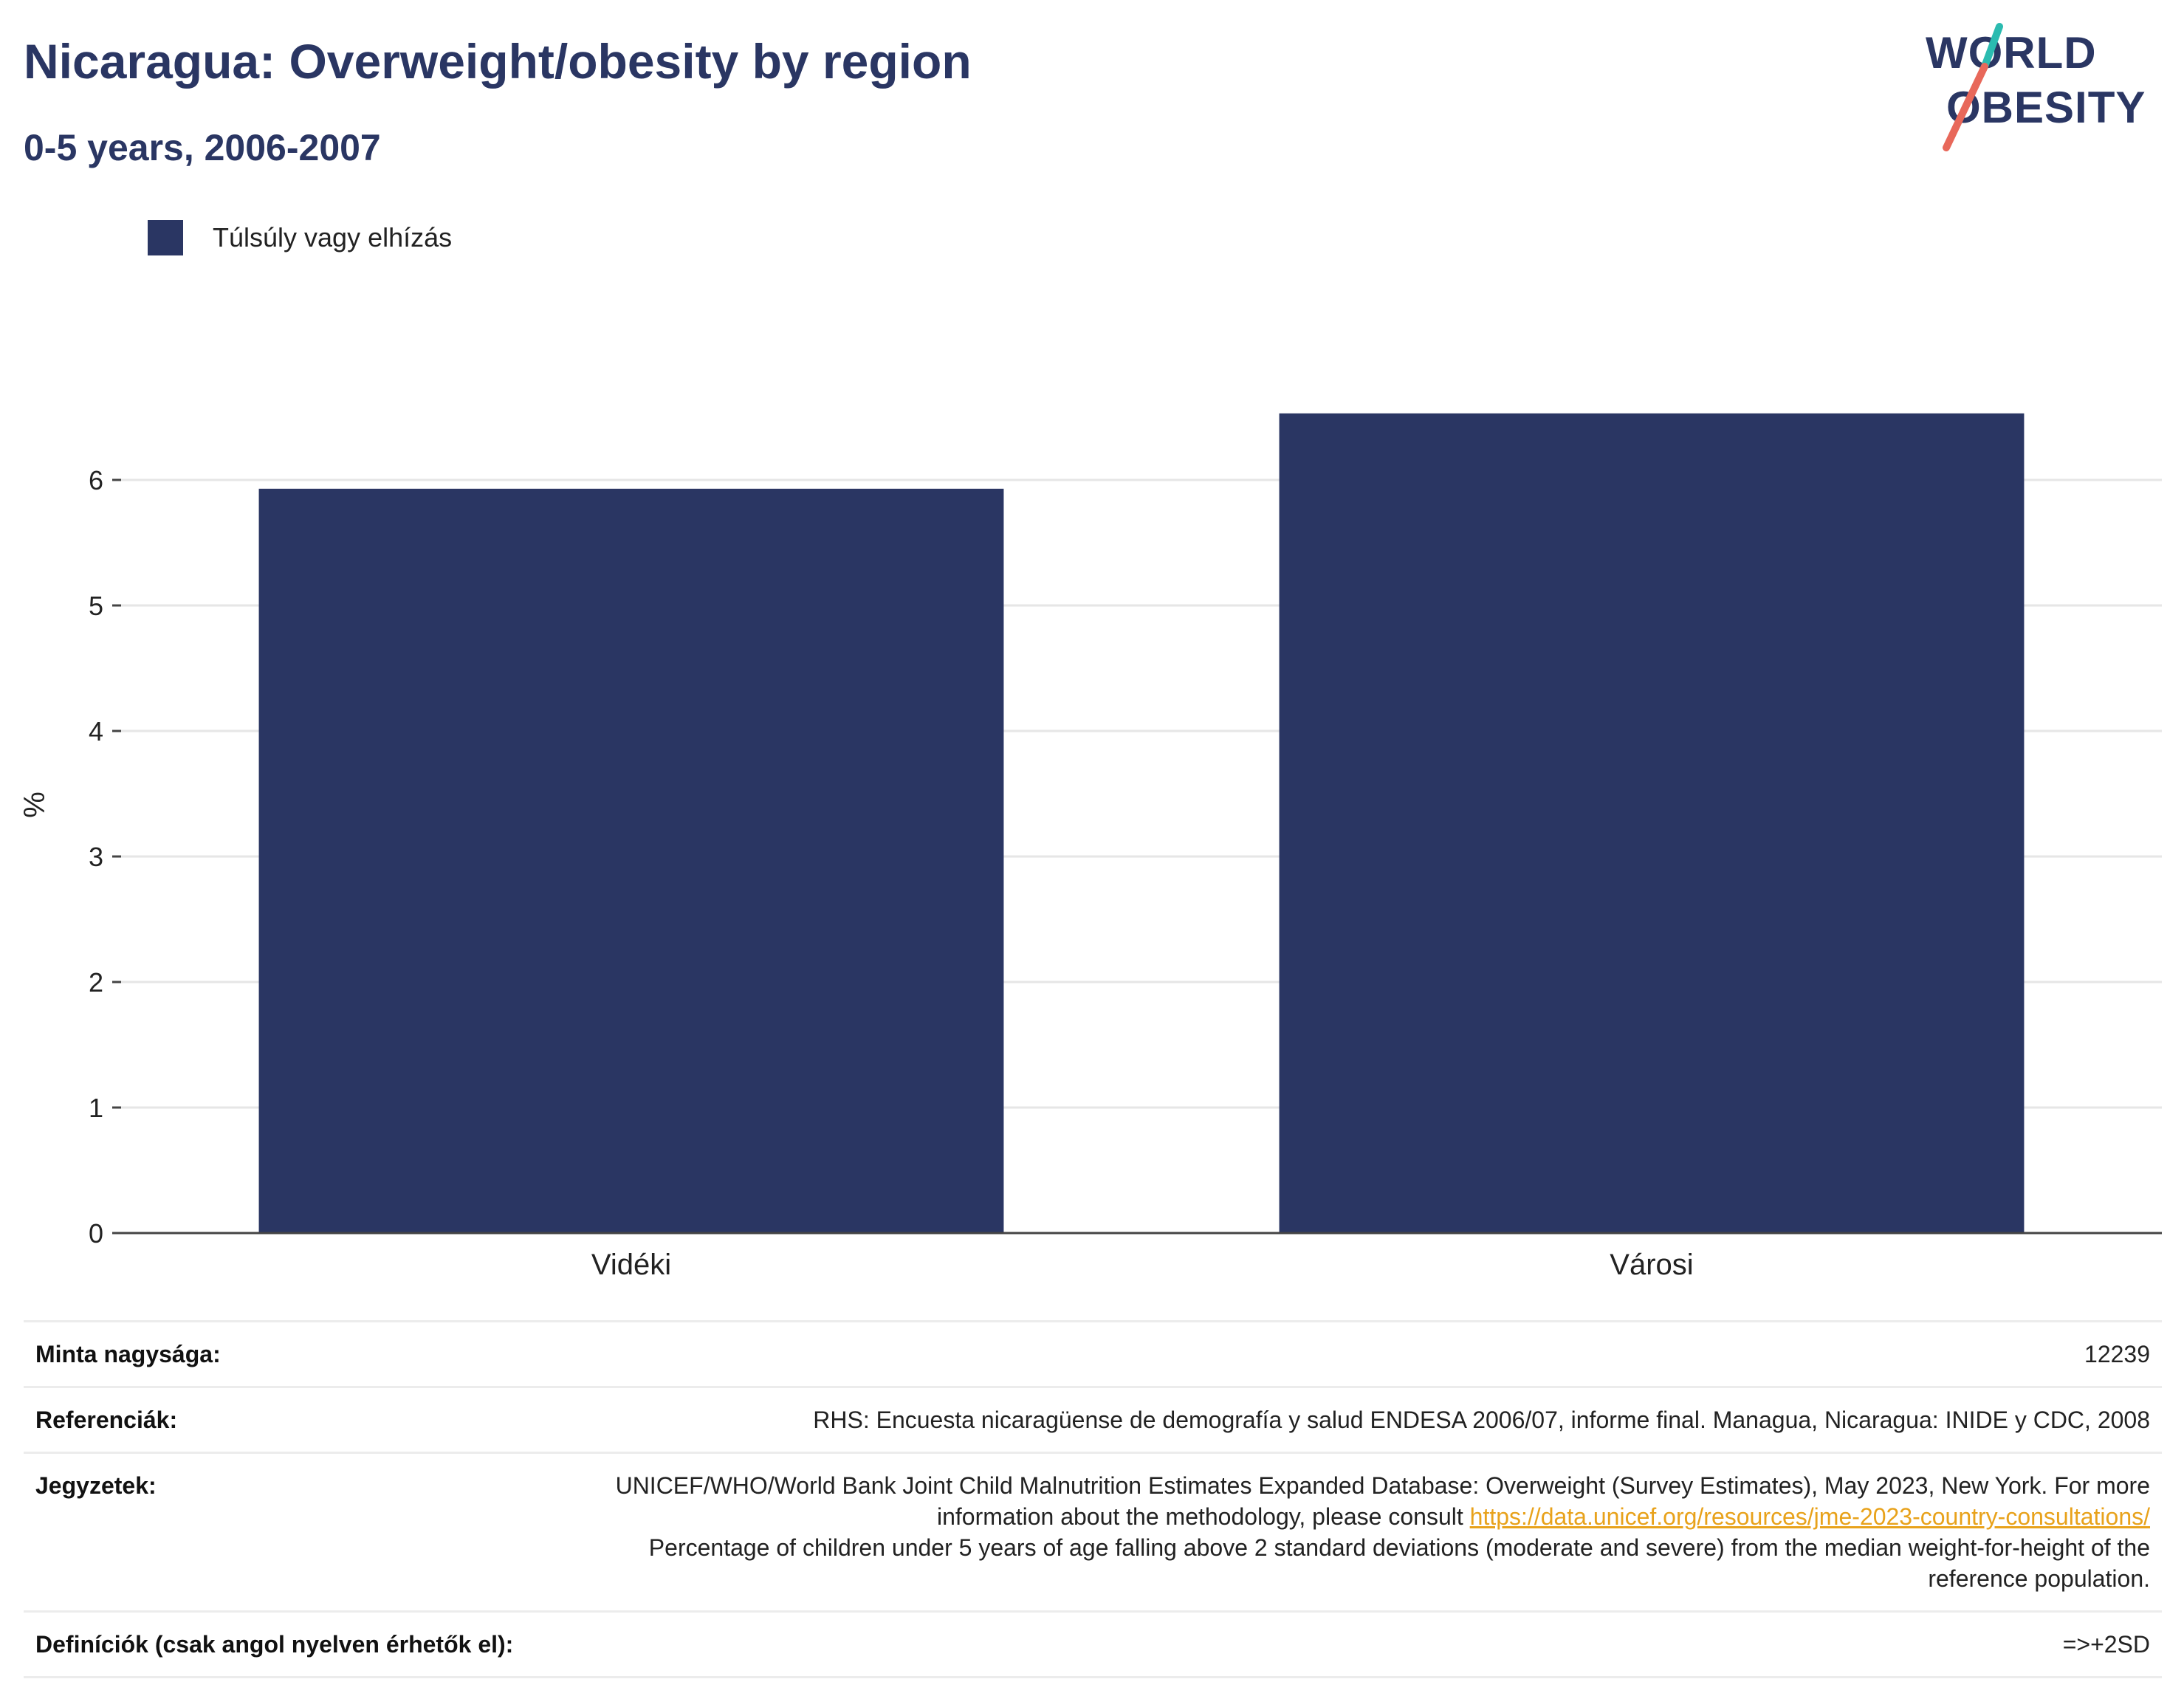 This screenshot has width=2184, height=1696. I want to click on y-tick-label: 1, so click(96, 1108).